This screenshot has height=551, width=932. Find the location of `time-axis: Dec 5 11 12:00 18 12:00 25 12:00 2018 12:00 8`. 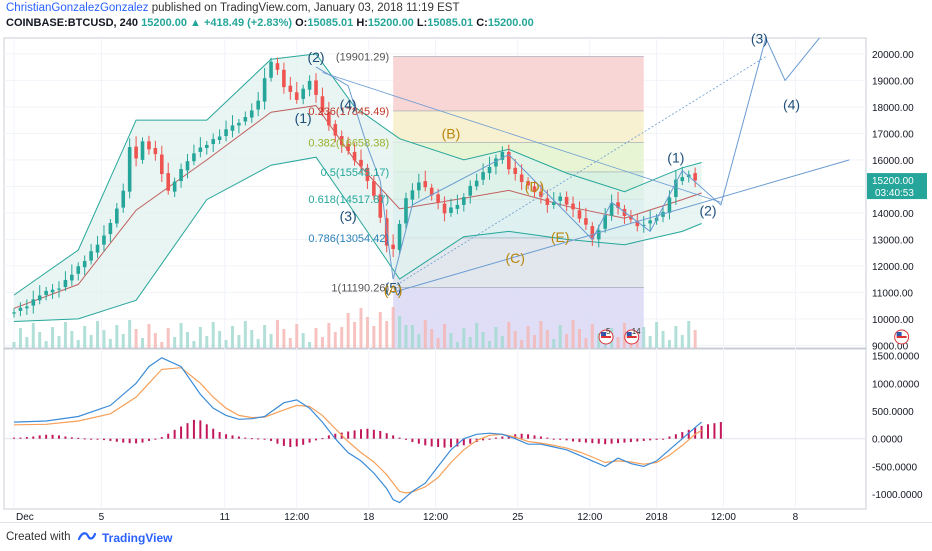

time-axis: Dec 5 11 12:00 18 12:00 25 12:00 2018 12:00 8 is located at coordinates (407, 517).